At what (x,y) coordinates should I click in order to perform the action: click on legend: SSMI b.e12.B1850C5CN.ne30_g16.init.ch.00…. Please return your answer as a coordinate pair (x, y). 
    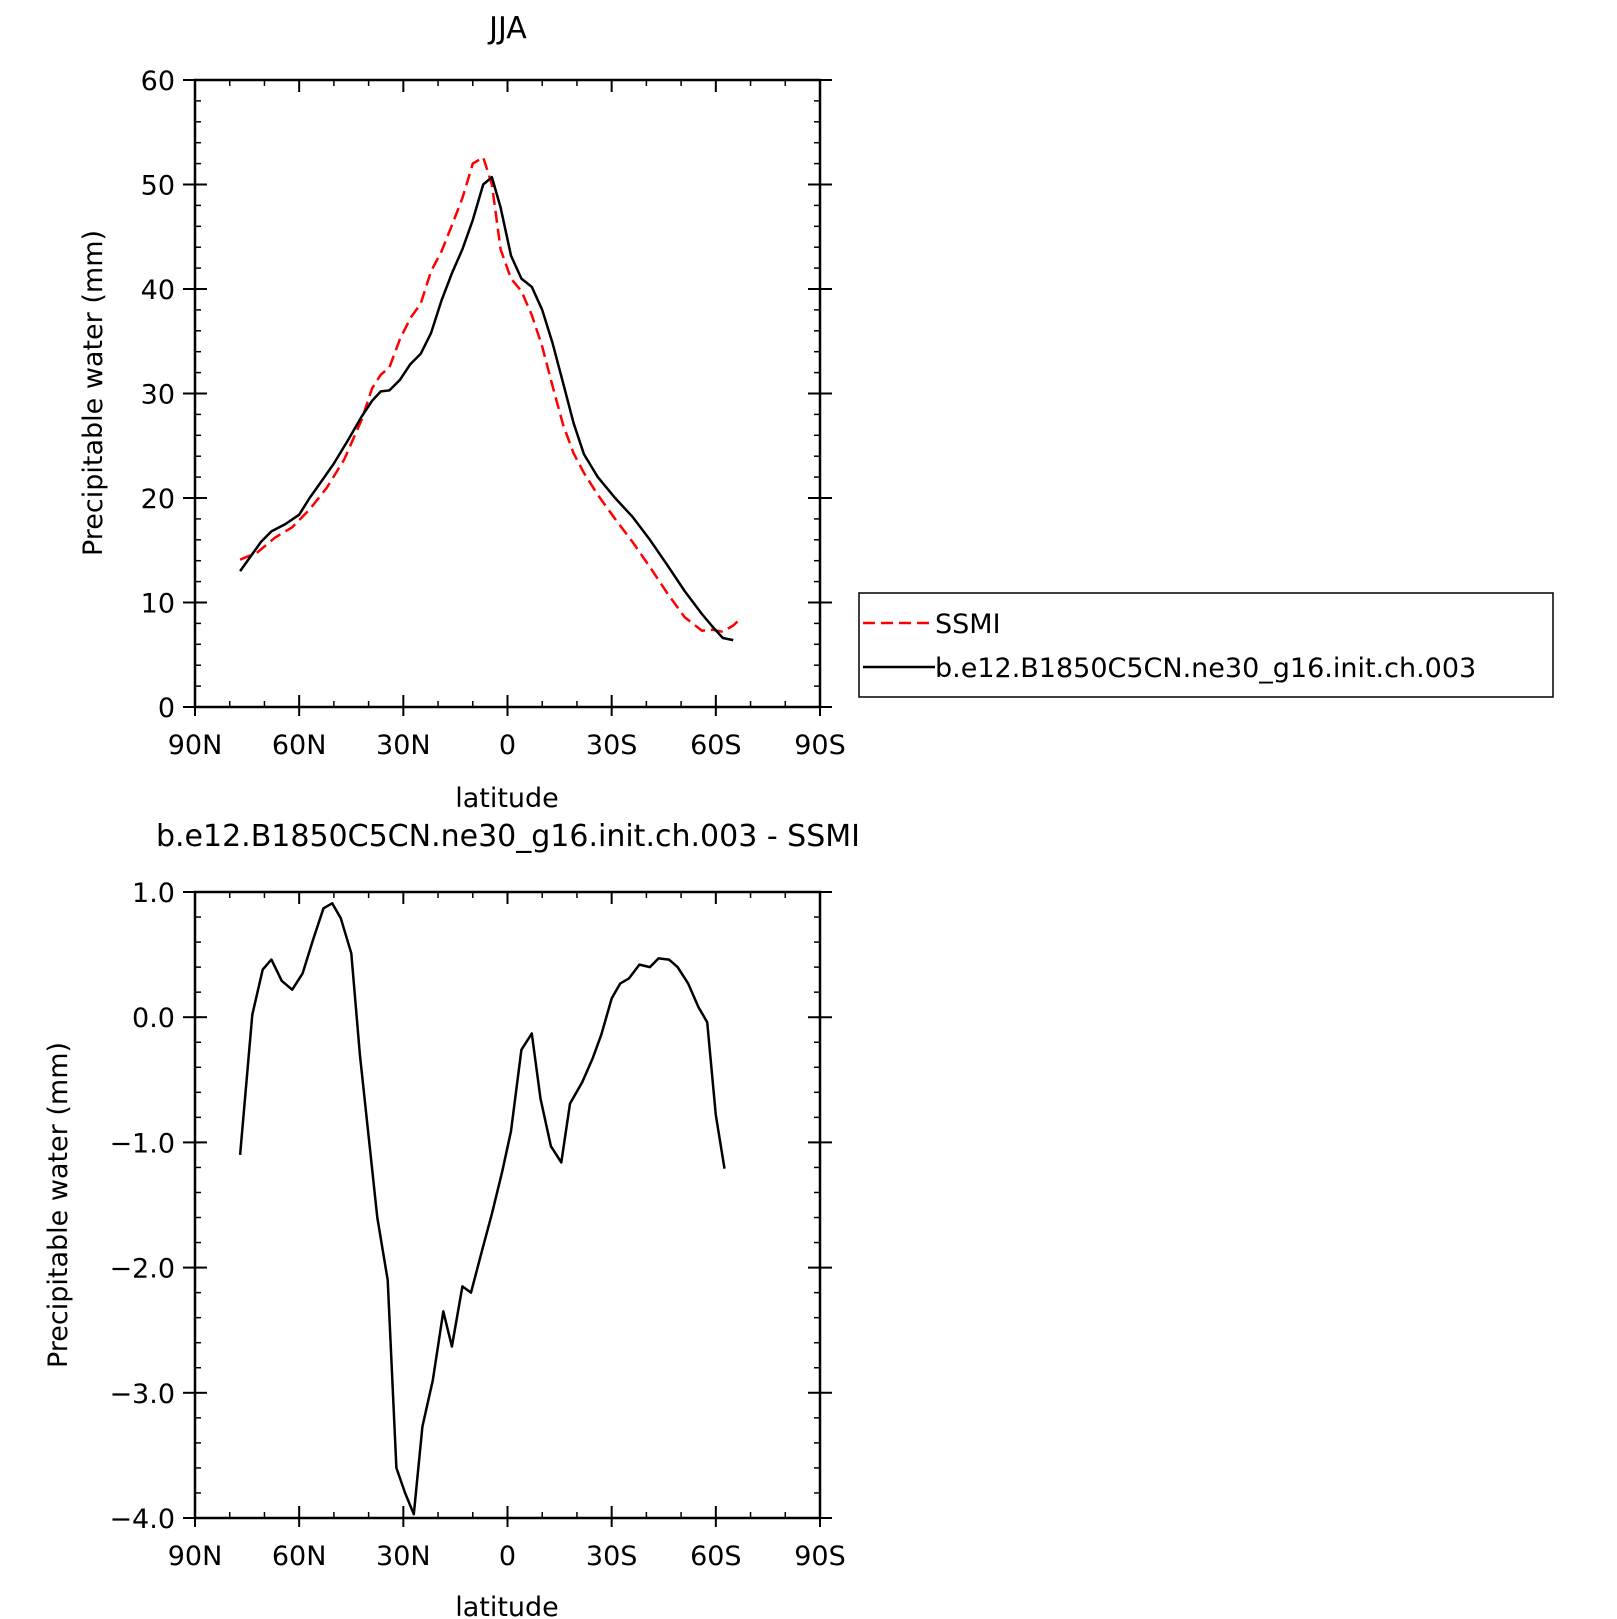
    Looking at the image, I should click on (1206, 645).